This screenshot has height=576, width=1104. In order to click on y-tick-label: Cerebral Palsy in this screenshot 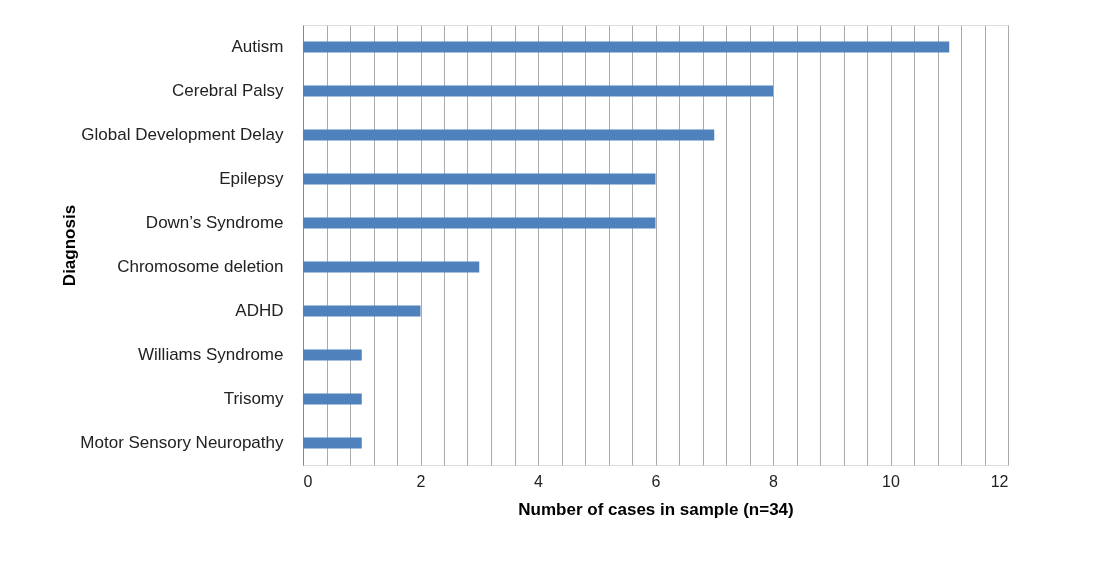, I will do `click(228, 90)`.